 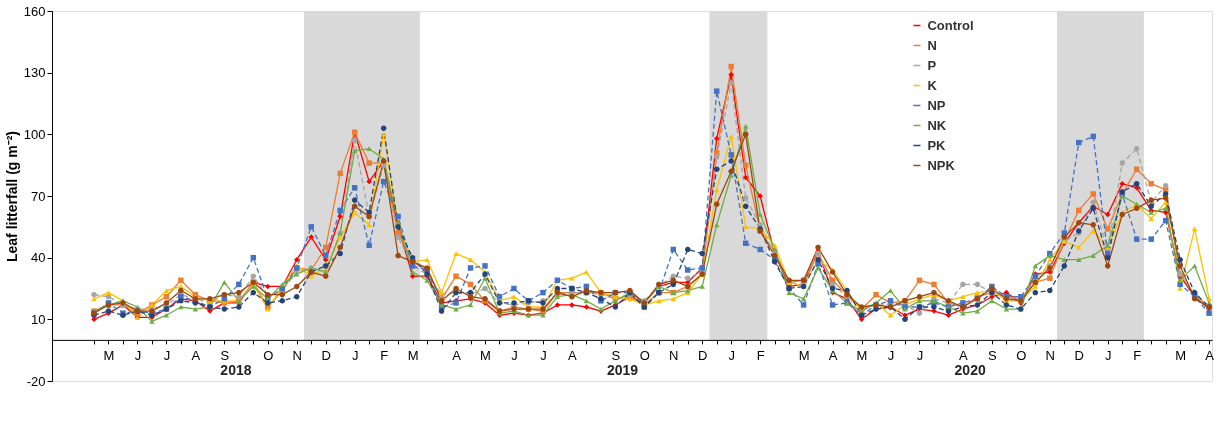 What do you see at coordinates (932, 45) in the screenshot?
I see `legend-label: N` at bounding box center [932, 45].